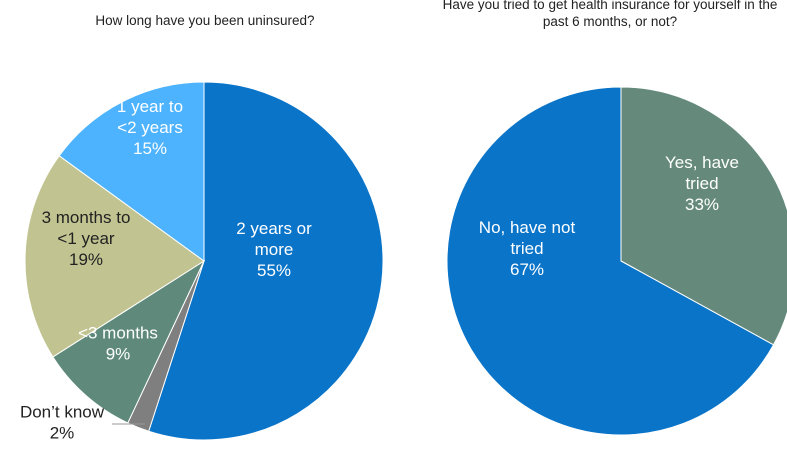 Image resolution: width=787 pixels, height=453 pixels. What do you see at coordinates (131, 171) in the screenshot?
I see `pie1-slice-1-year-to-2-years` at bounding box center [131, 171].